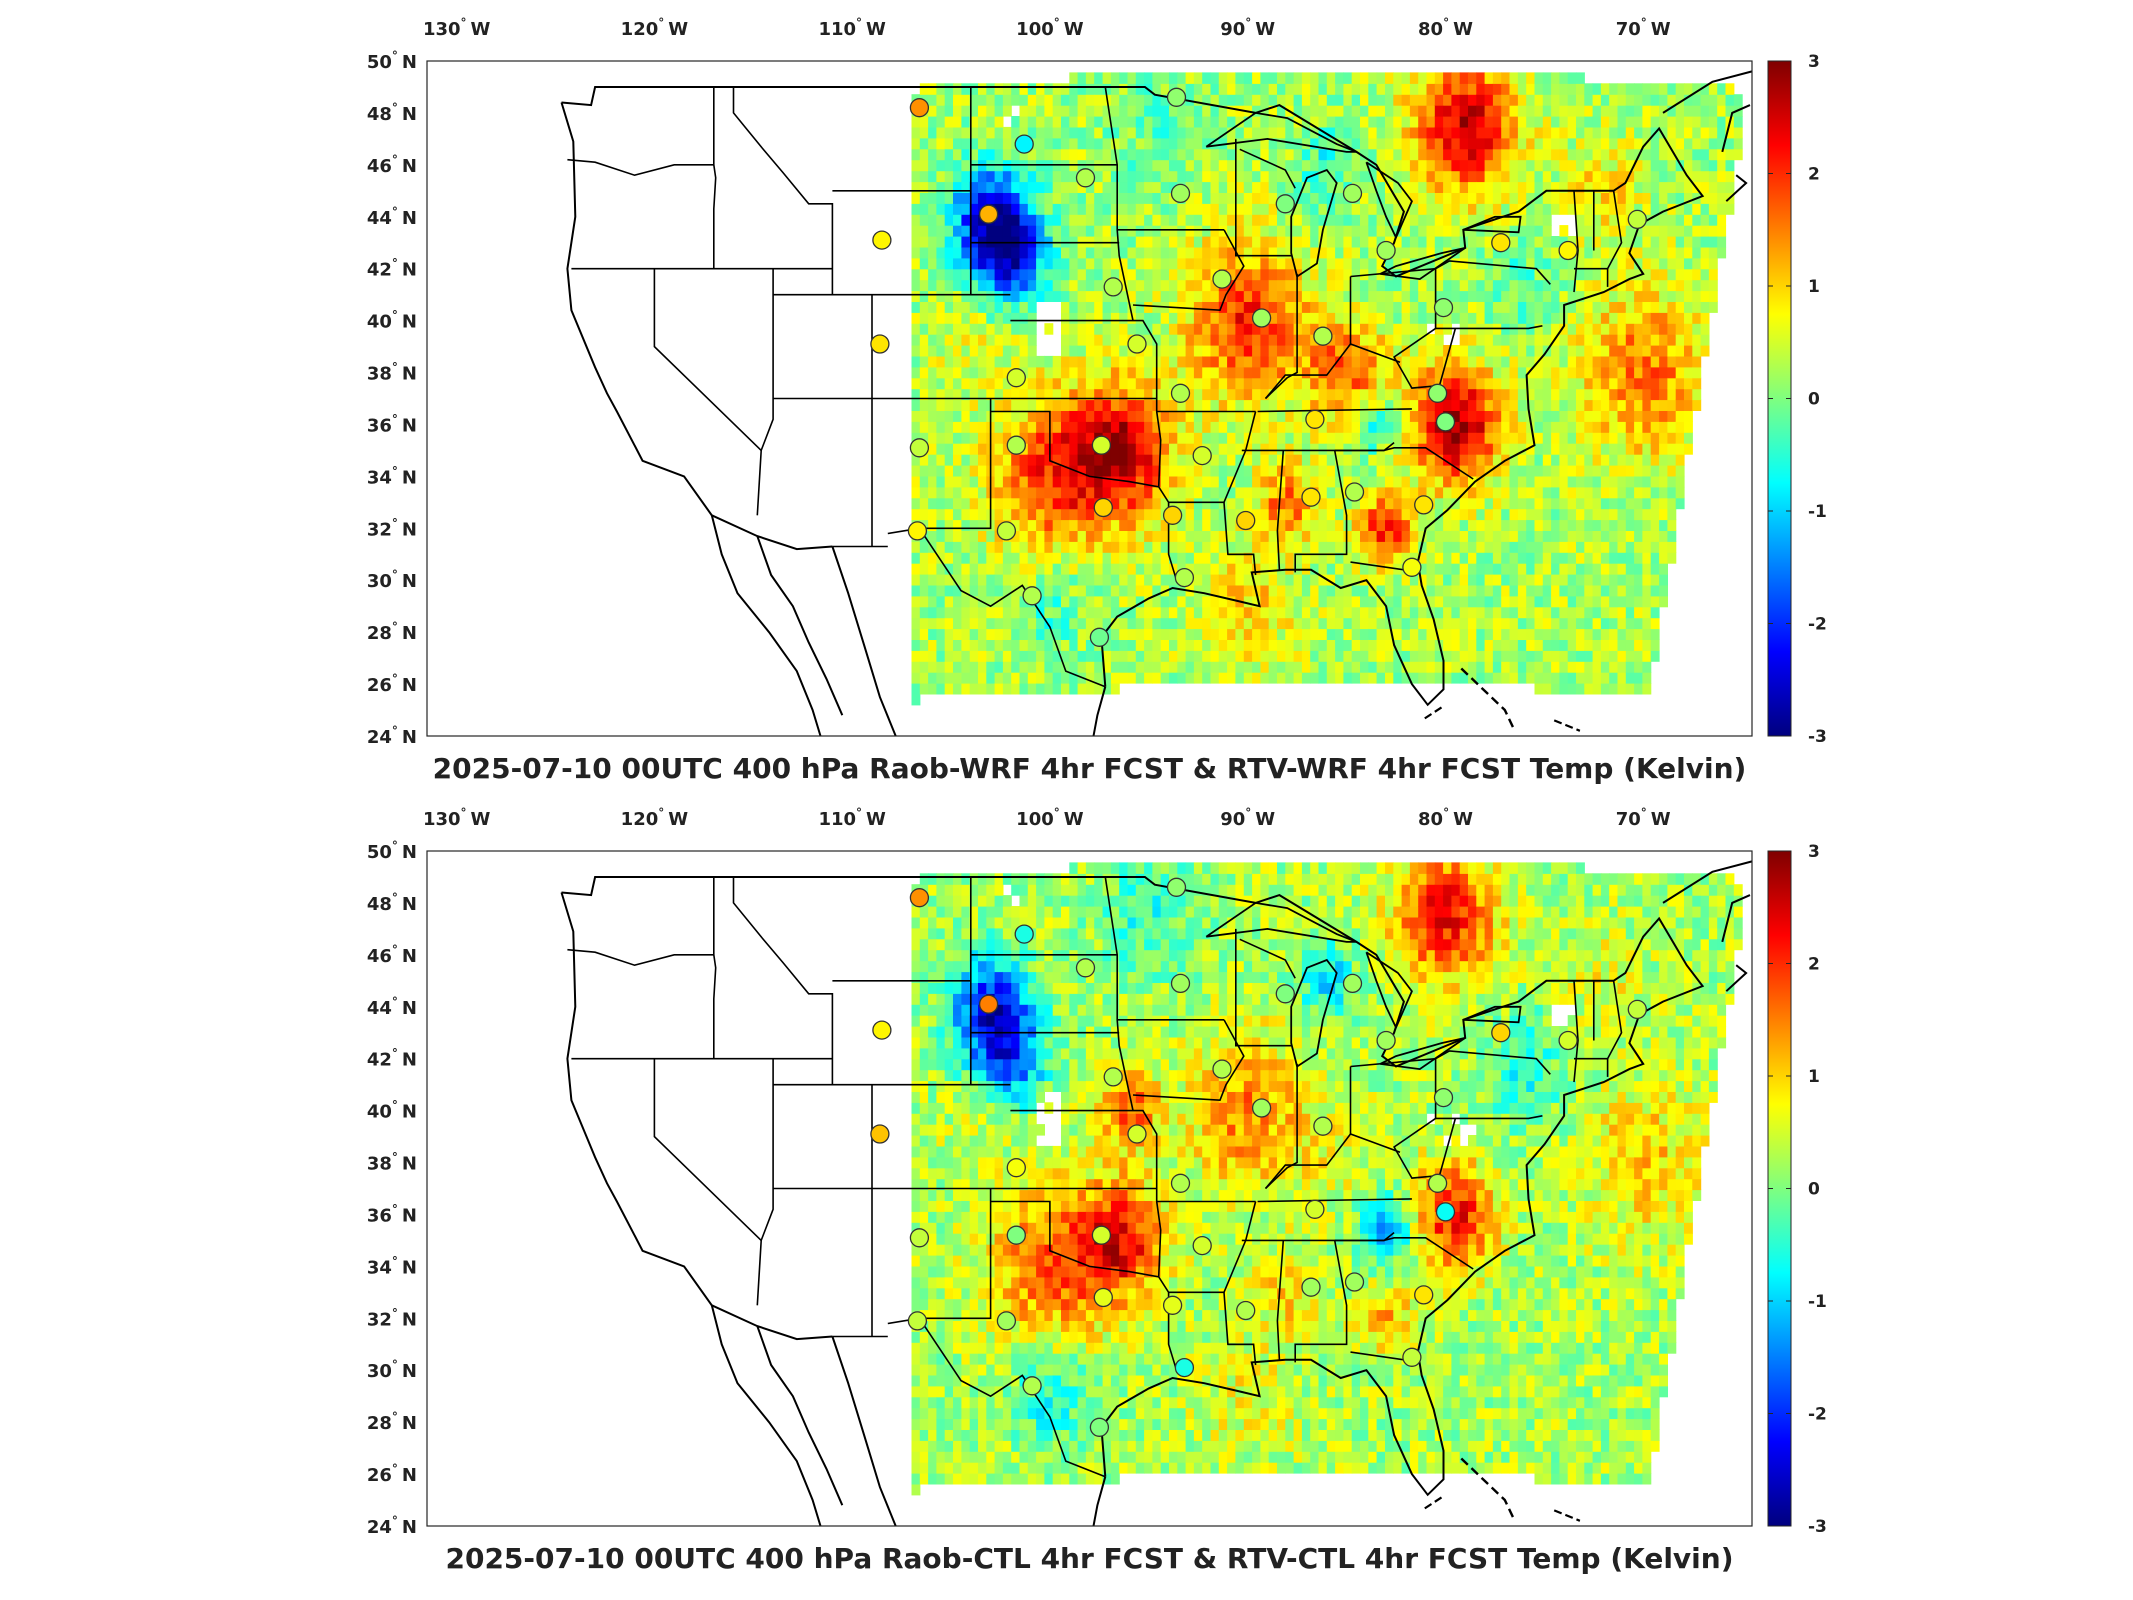 Image resolution: width=2133 pixels, height=1600 pixels. I want to click on latitude-tick-label: 34° N, so click(392, 1266).